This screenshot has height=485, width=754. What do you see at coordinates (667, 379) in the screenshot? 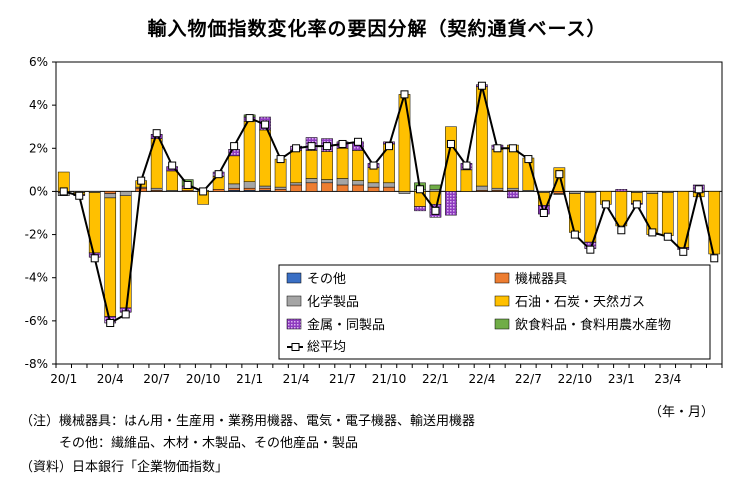
I see `x-tick-label: 23/4` at bounding box center [667, 379].